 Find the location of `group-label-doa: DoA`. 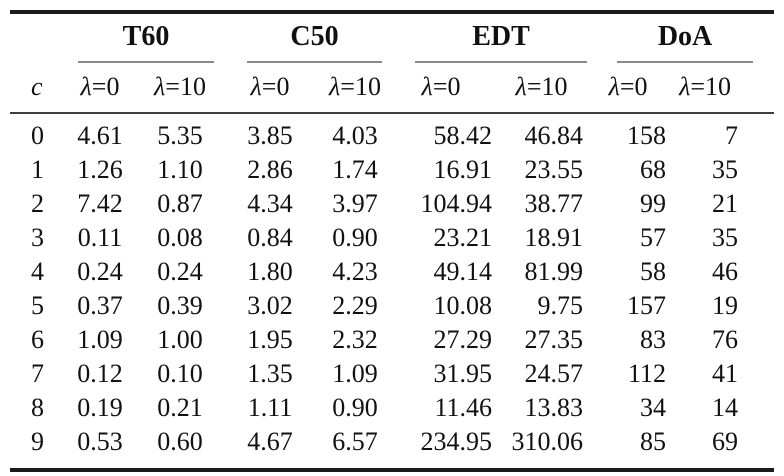

group-label-doa: DoA is located at coordinates (685, 38).